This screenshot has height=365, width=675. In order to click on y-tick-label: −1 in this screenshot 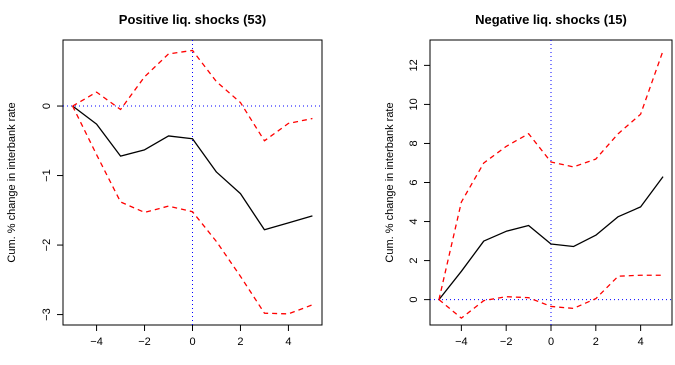, I will do `click(47, 175)`.